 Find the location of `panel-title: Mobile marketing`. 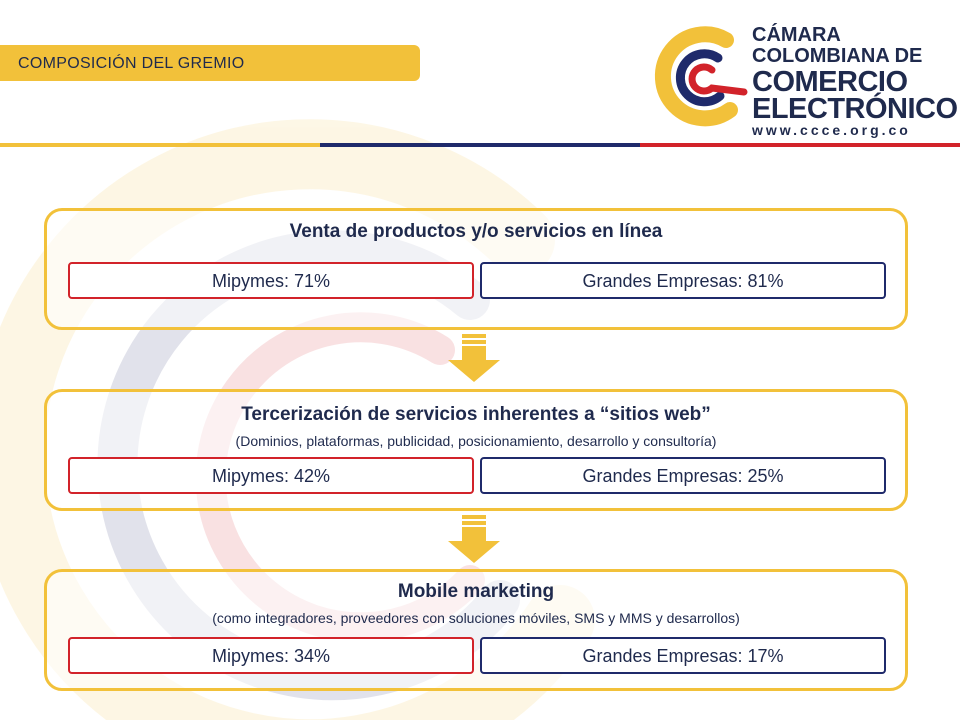

panel-title: Mobile marketing is located at coordinates (476, 591).